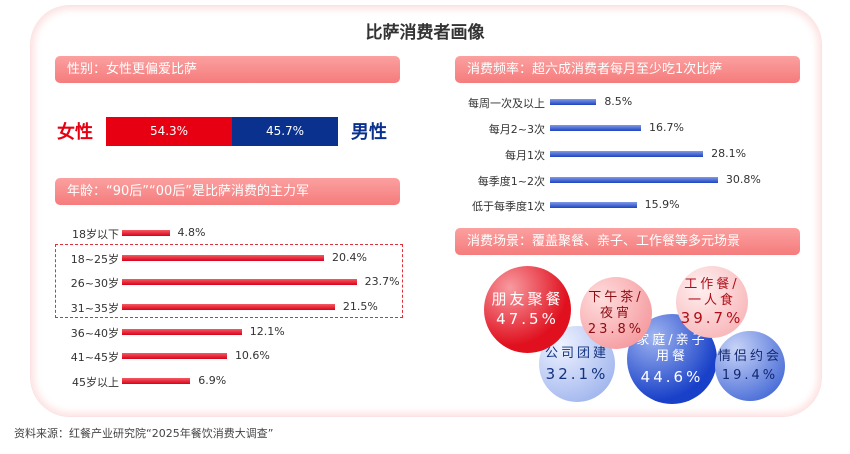 The height and width of the screenshot is (454, 850). Describe the element at coordinates (94, 283) in the screenshot. I see `age-label: 26~30岁` at that location.